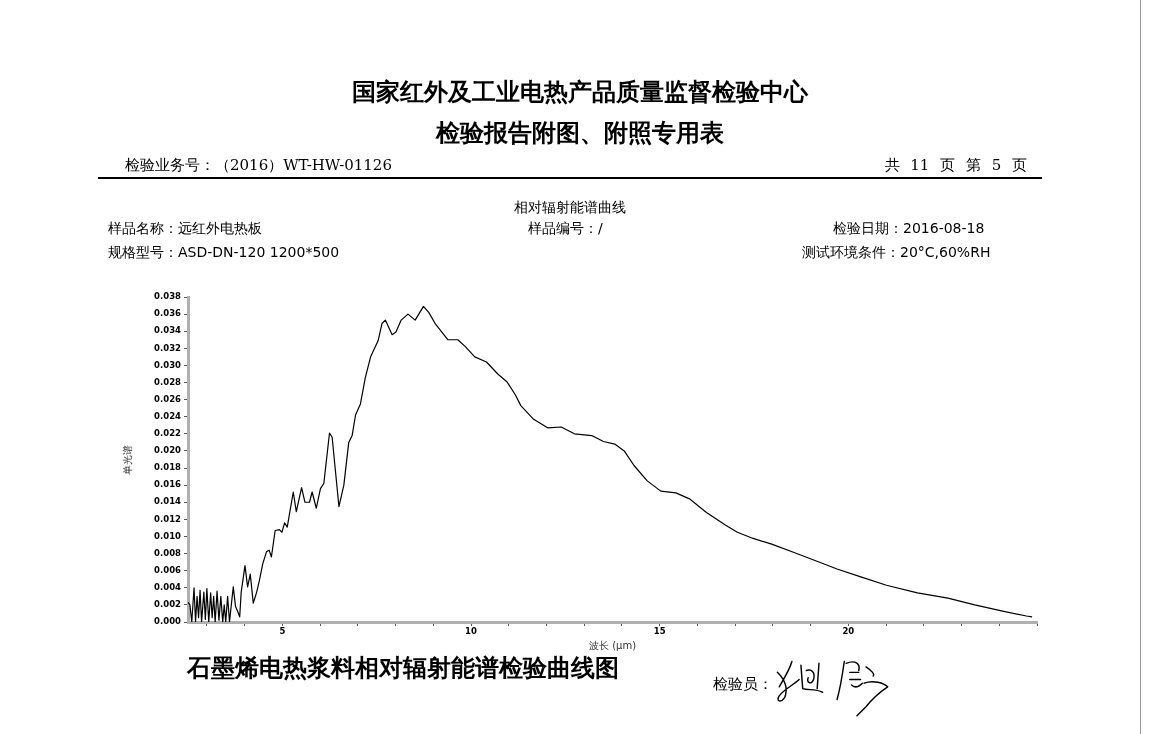  I want to click on y-tick-label: 0.014, so click(168, 501).